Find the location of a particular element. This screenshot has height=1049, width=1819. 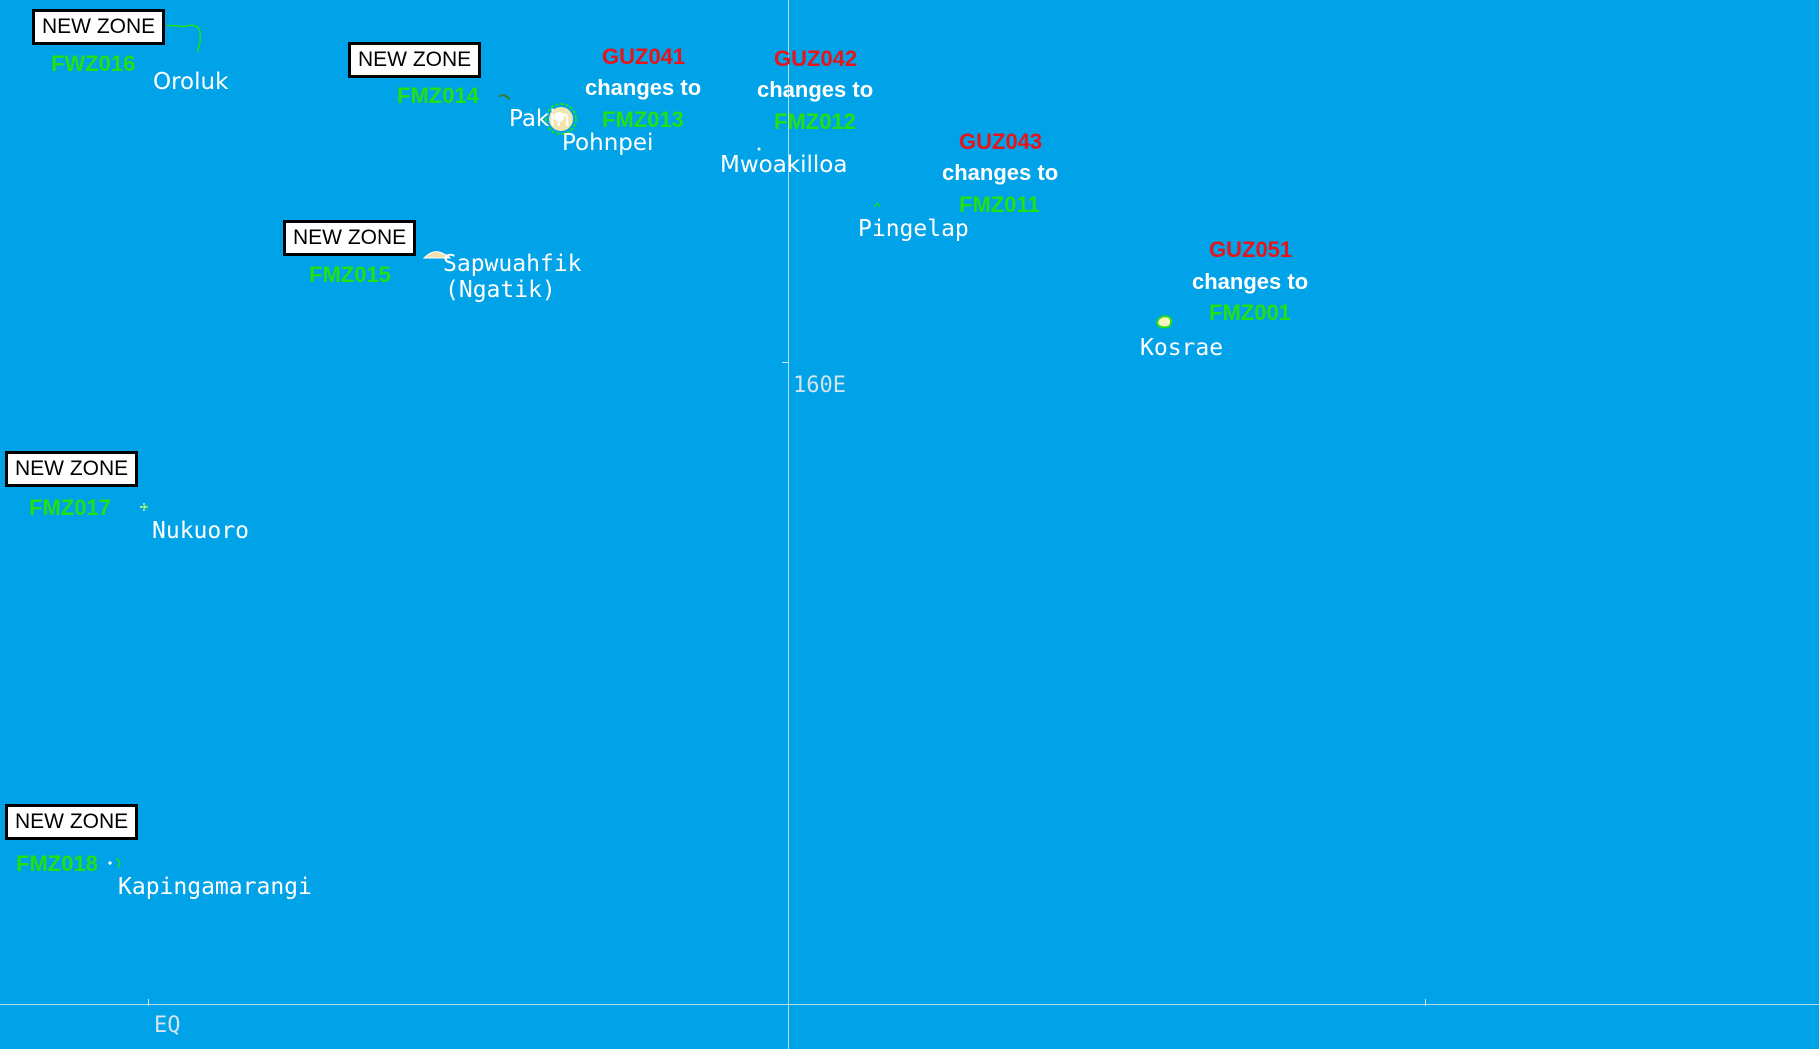

nukuoro-zone-code: FMZ017 is located at coordinates (70, 507).